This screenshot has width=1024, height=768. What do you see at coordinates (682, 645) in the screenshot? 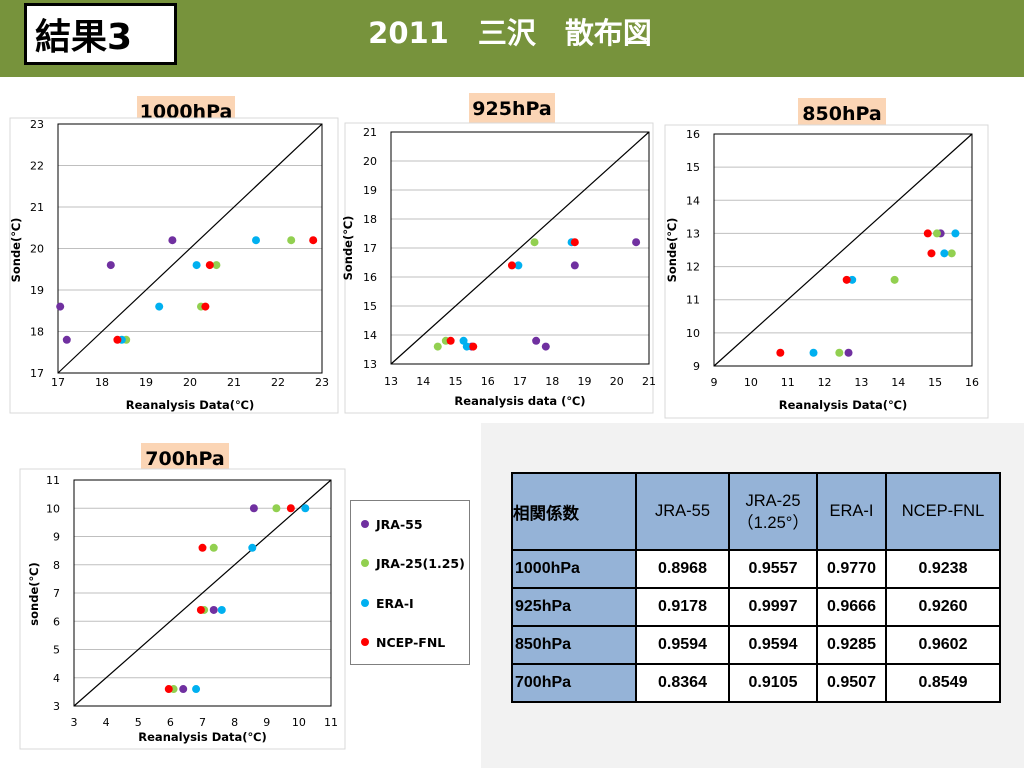
I see `table-cell: 0.9594` at bounding box center [682, 645].